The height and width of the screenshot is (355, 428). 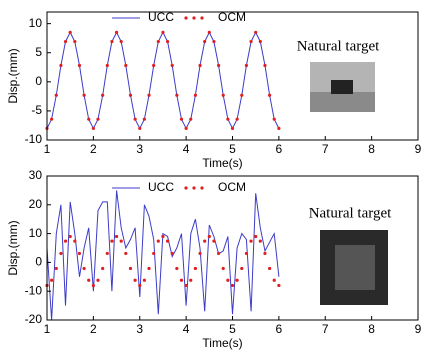 I want to click on x-tick-label: 1, so click(x=47, y=149).